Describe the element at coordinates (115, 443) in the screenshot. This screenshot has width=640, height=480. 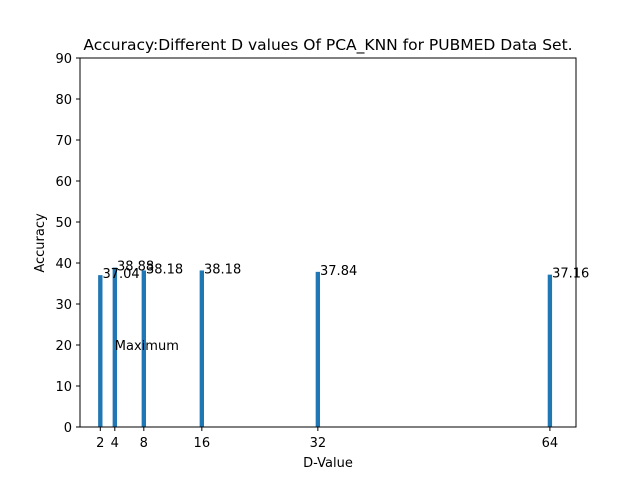
I see `x-tick-label: 4` at that location.